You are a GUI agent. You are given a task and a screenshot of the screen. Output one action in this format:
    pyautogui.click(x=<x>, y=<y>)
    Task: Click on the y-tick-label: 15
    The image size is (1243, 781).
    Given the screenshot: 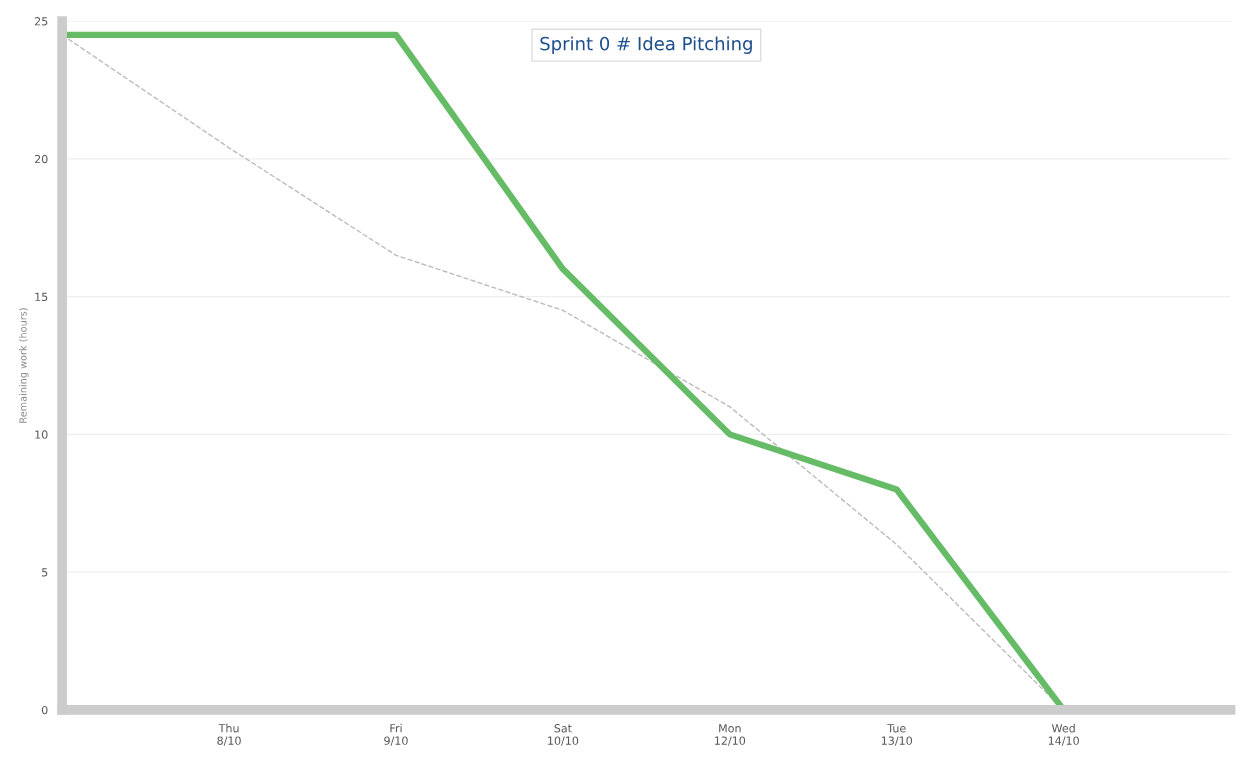 What is the action you would take?
    pyautogui.click(x=41, y=296)
    